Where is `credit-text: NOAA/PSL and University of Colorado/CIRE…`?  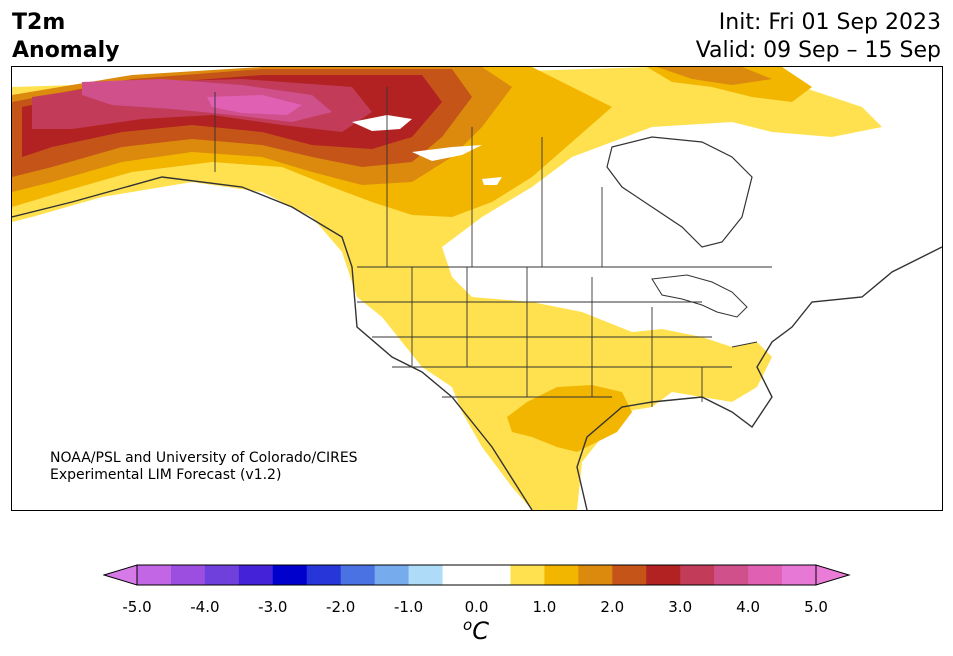
credit-text: NOAA/PSL and University of Colorado/CIRE… is located at coordinates (204, 467).